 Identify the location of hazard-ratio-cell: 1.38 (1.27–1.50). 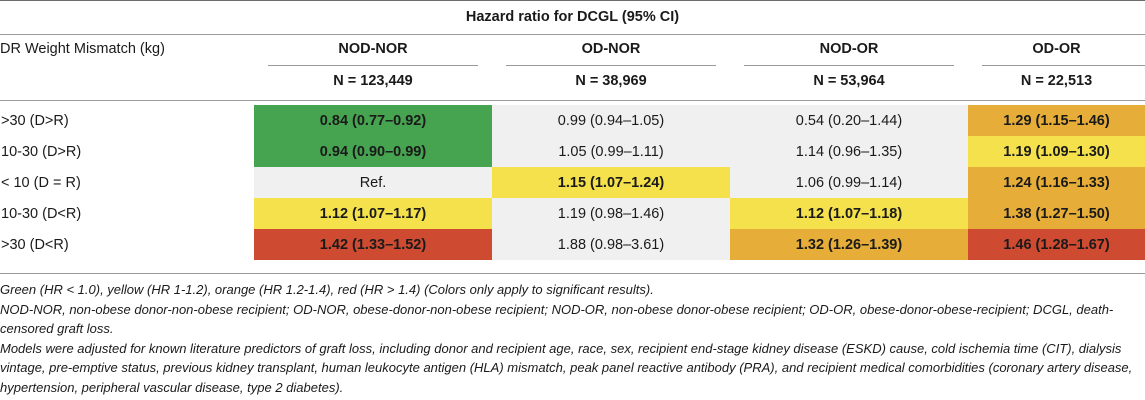
(1056, 213).